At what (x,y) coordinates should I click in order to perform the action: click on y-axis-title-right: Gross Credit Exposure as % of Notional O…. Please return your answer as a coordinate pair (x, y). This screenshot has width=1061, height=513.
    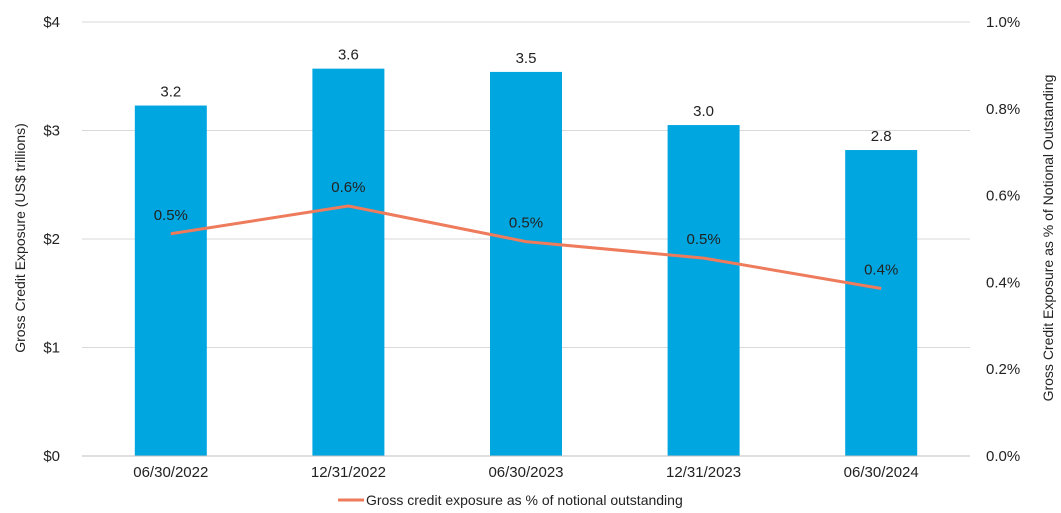
    Looking at the image, I should click on (1048, 238).